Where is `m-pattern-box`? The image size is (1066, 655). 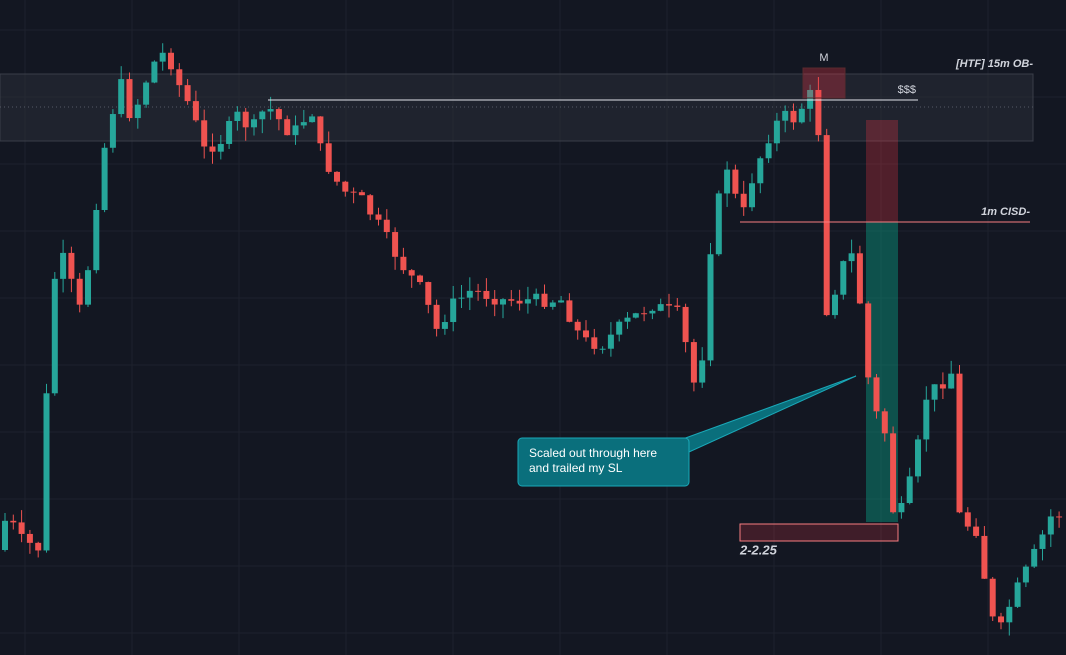
m-pattern-box is located at coordinates (824, 83).